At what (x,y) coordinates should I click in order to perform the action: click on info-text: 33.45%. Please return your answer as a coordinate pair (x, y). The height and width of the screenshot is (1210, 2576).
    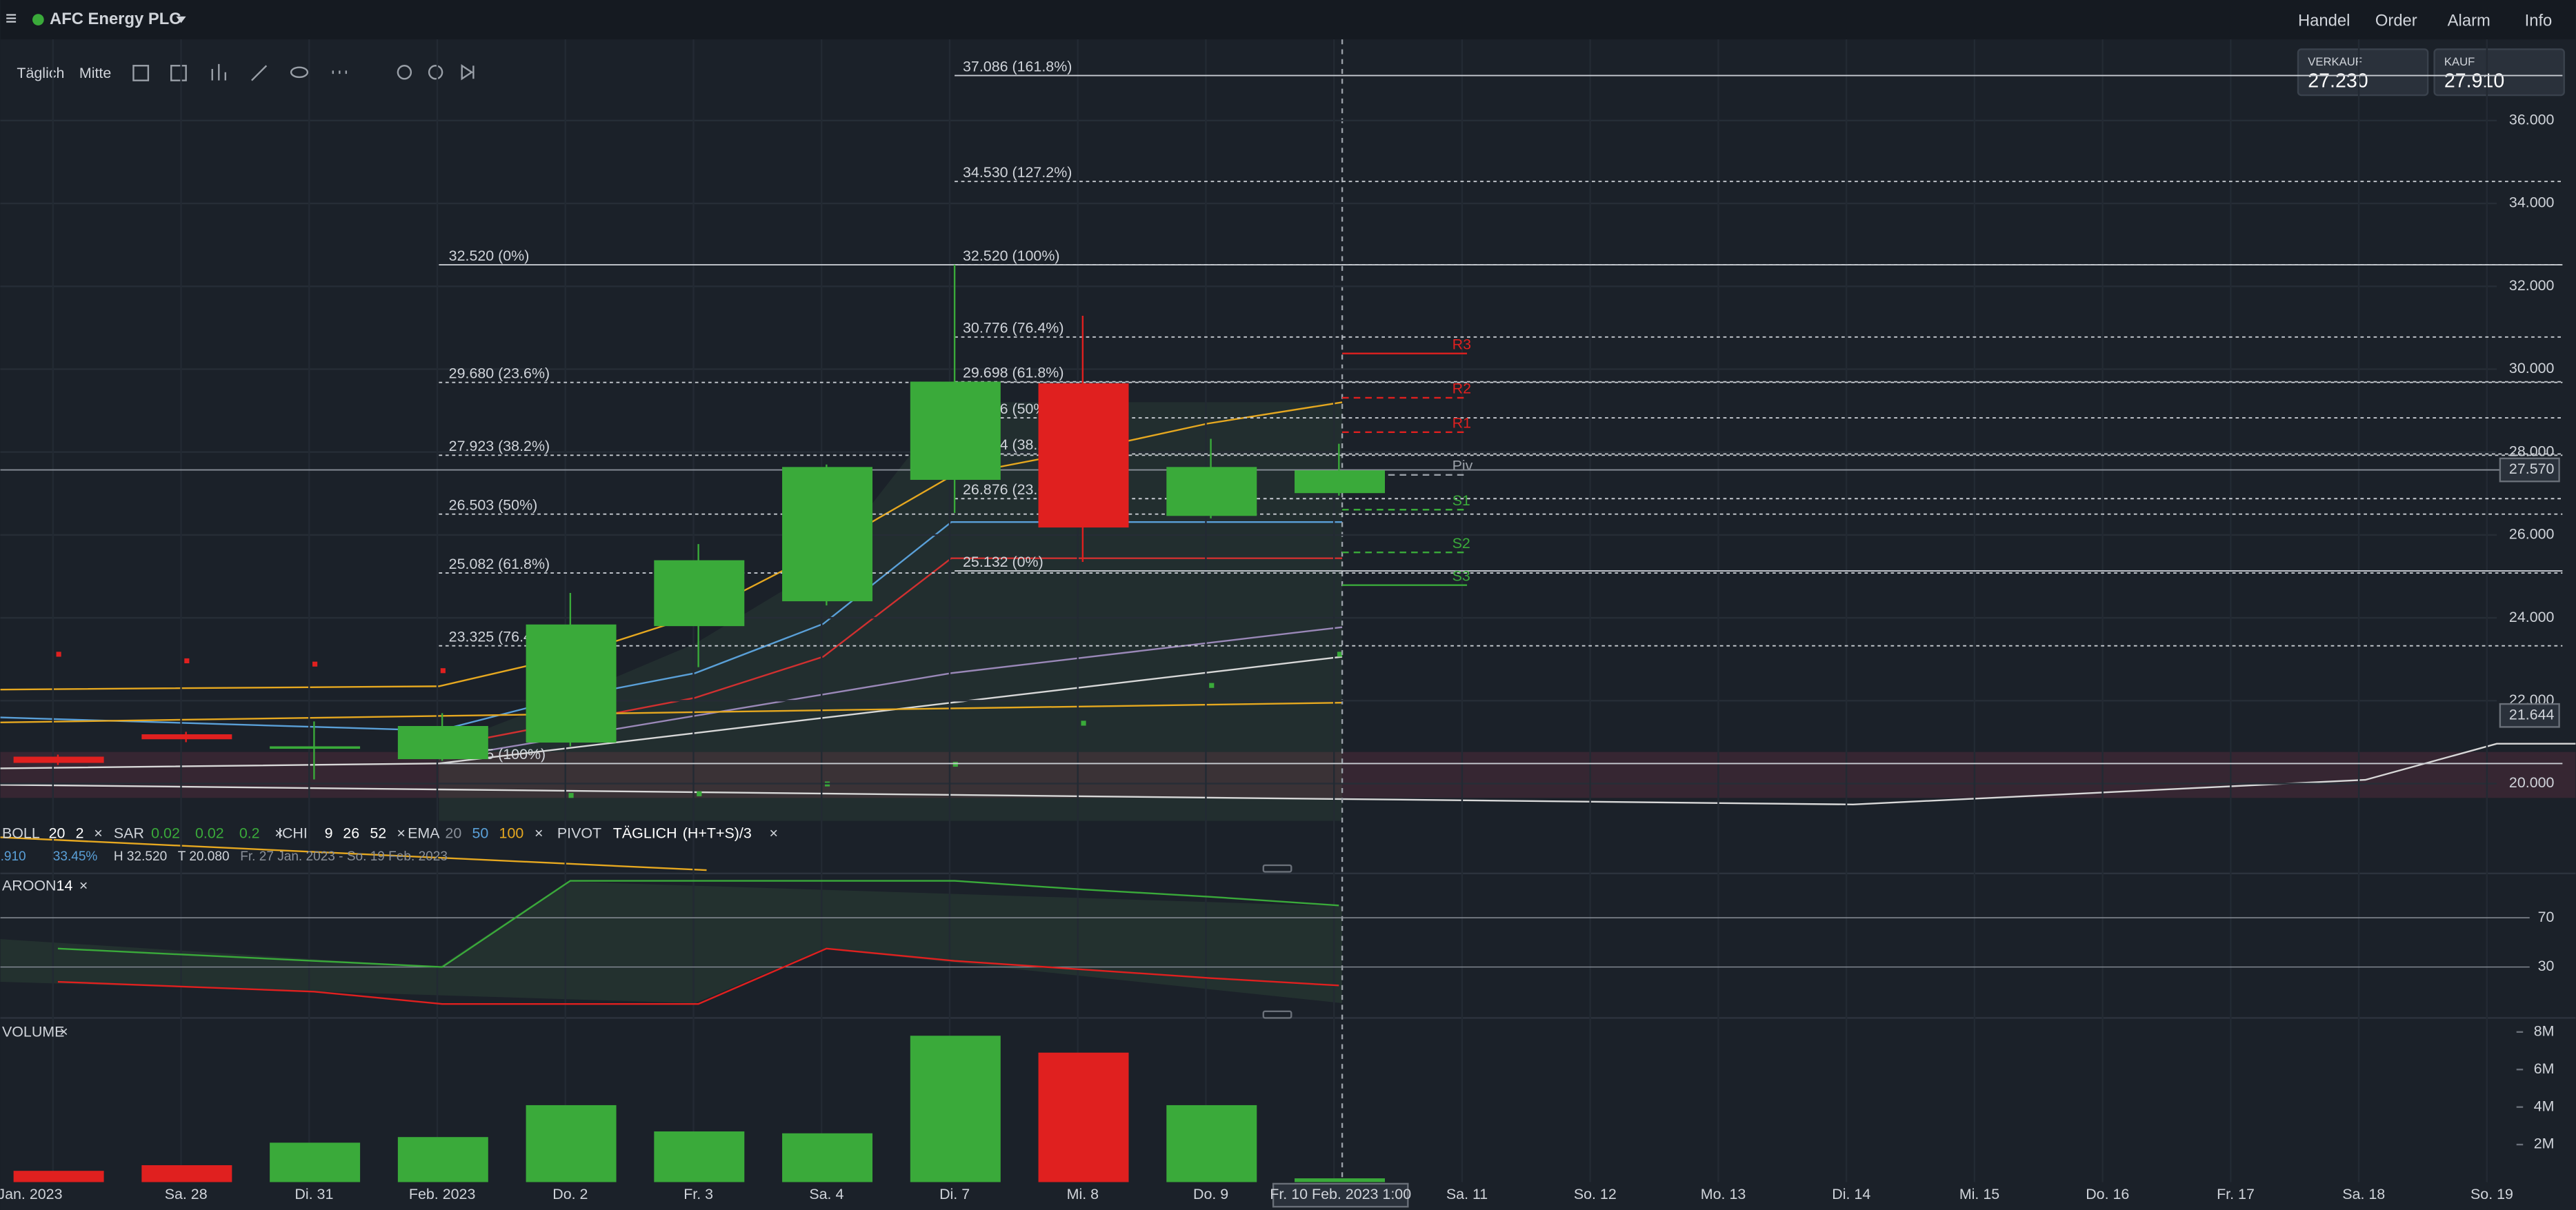
    Looking at the image, I should click on (75, 856).